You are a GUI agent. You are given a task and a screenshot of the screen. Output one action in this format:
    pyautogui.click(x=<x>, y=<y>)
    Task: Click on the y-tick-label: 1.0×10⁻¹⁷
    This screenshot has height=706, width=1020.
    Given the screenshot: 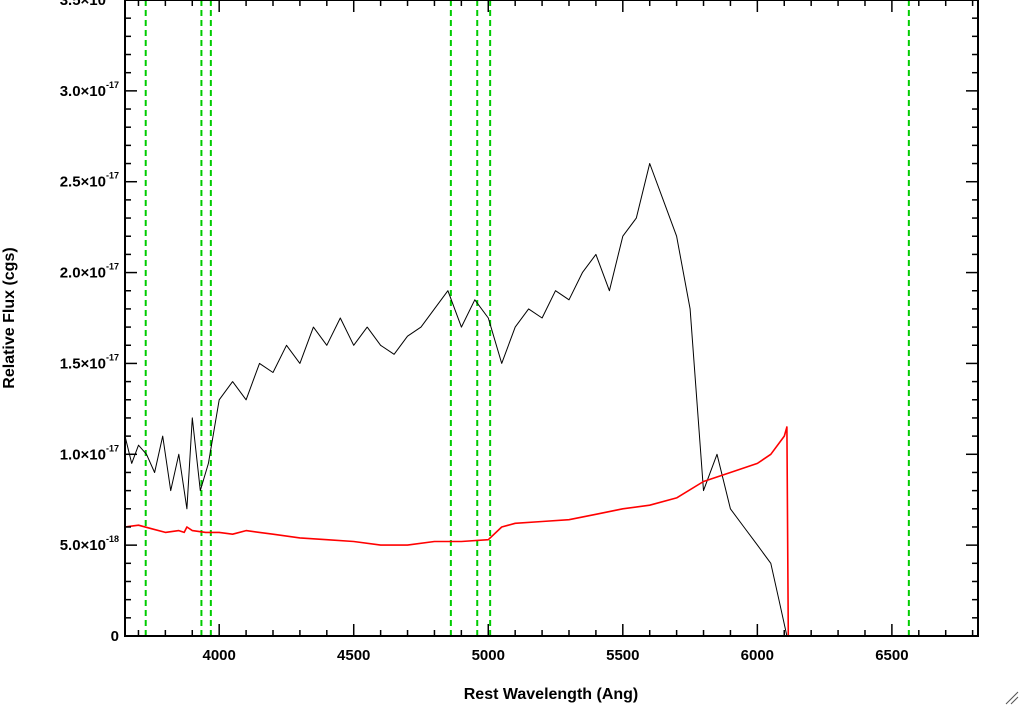 What is the action you would take?
    pyautogui.click(x=89, y=453)
    